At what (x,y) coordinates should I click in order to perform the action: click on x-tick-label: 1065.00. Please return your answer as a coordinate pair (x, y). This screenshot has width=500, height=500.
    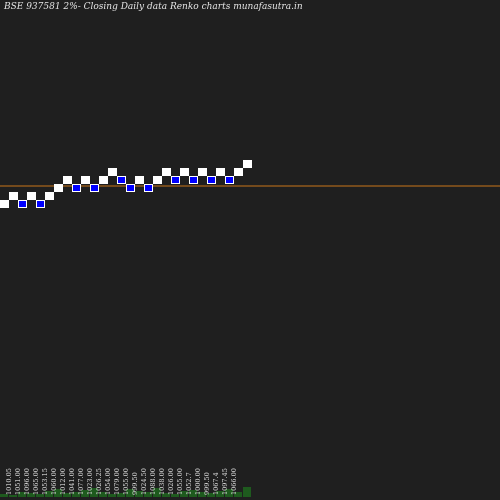
    Looking at the image, I should click on (36, 481).